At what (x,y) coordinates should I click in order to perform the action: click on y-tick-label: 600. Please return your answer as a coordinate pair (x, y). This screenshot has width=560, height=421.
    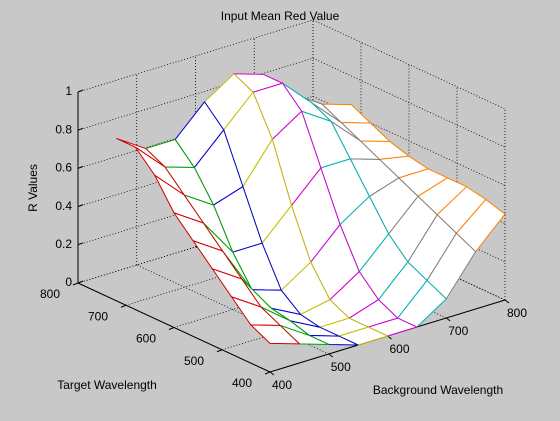
    Looking at the image, I should click on (146, 339).